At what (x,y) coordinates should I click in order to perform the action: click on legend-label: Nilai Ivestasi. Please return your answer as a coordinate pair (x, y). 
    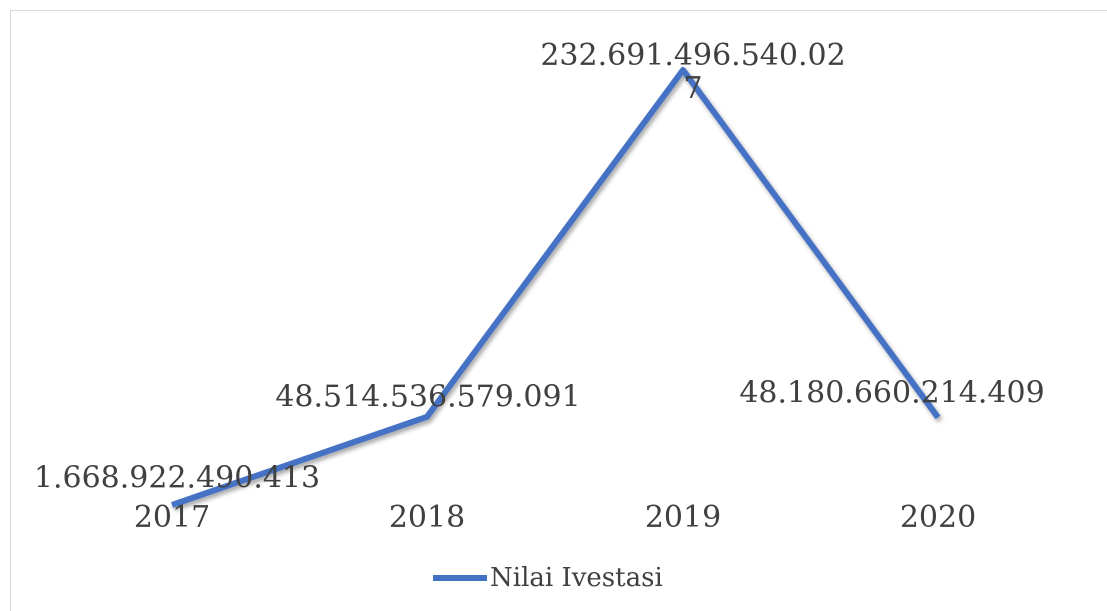
    Looking at the image, I should click on (576, 578).